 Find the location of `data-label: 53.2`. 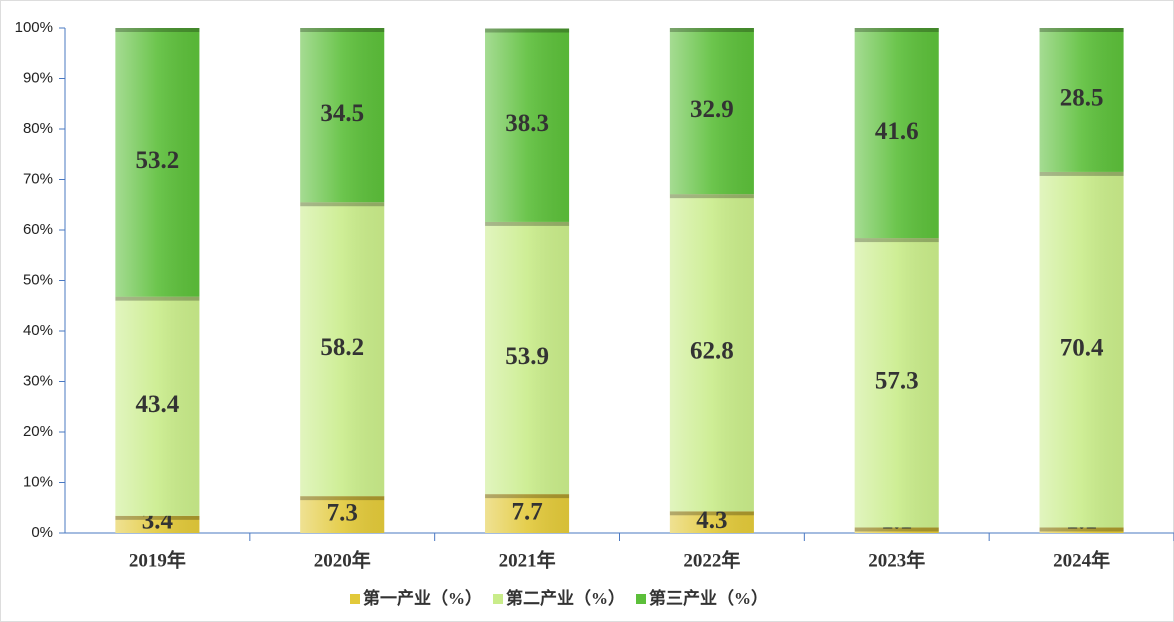

data-label: 53.2 is located at coordinates (158, 160).